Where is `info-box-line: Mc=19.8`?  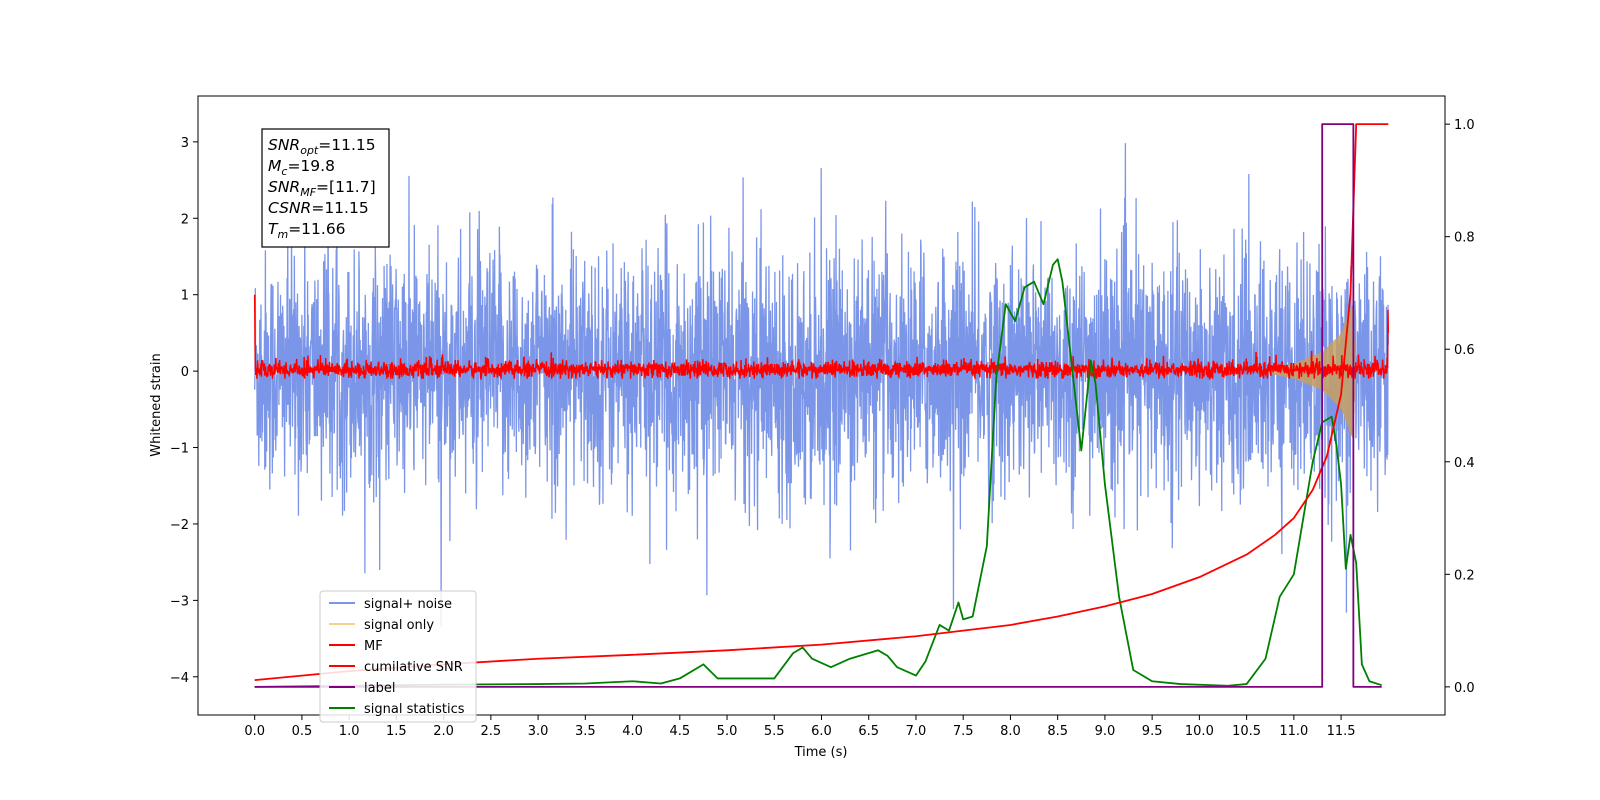 info-box-line: Mc=19.8 is located at coordinates (301, 167).